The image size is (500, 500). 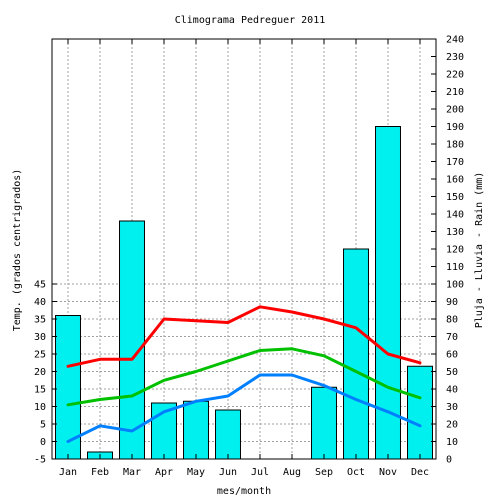 I want to click on left-axis-ticks: -5 0 5 10 15 20 25 30 35 40 45, so click(x=45, y=373).